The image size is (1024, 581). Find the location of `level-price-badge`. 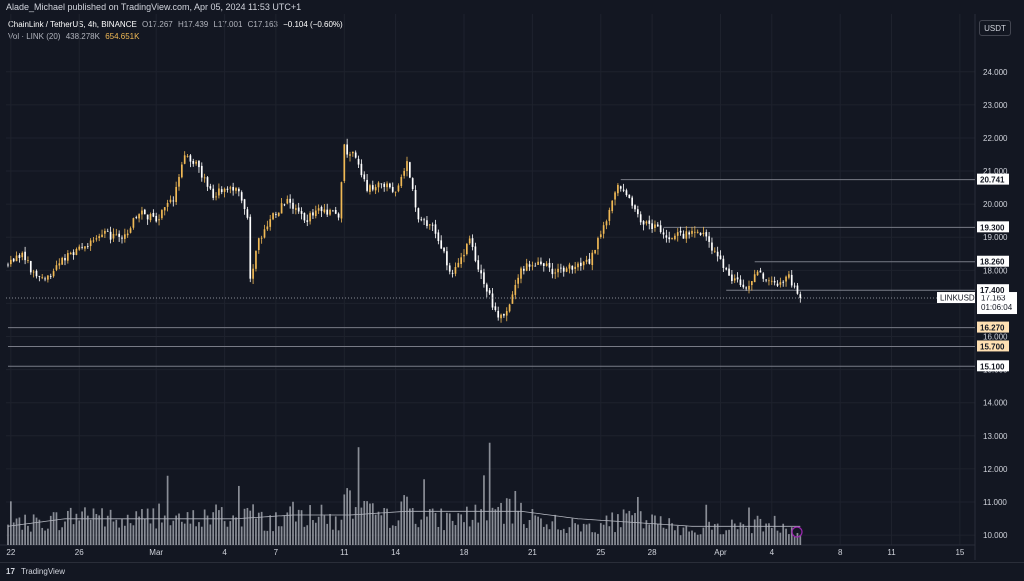

level-price-badge is located at coordinates (993, 346).